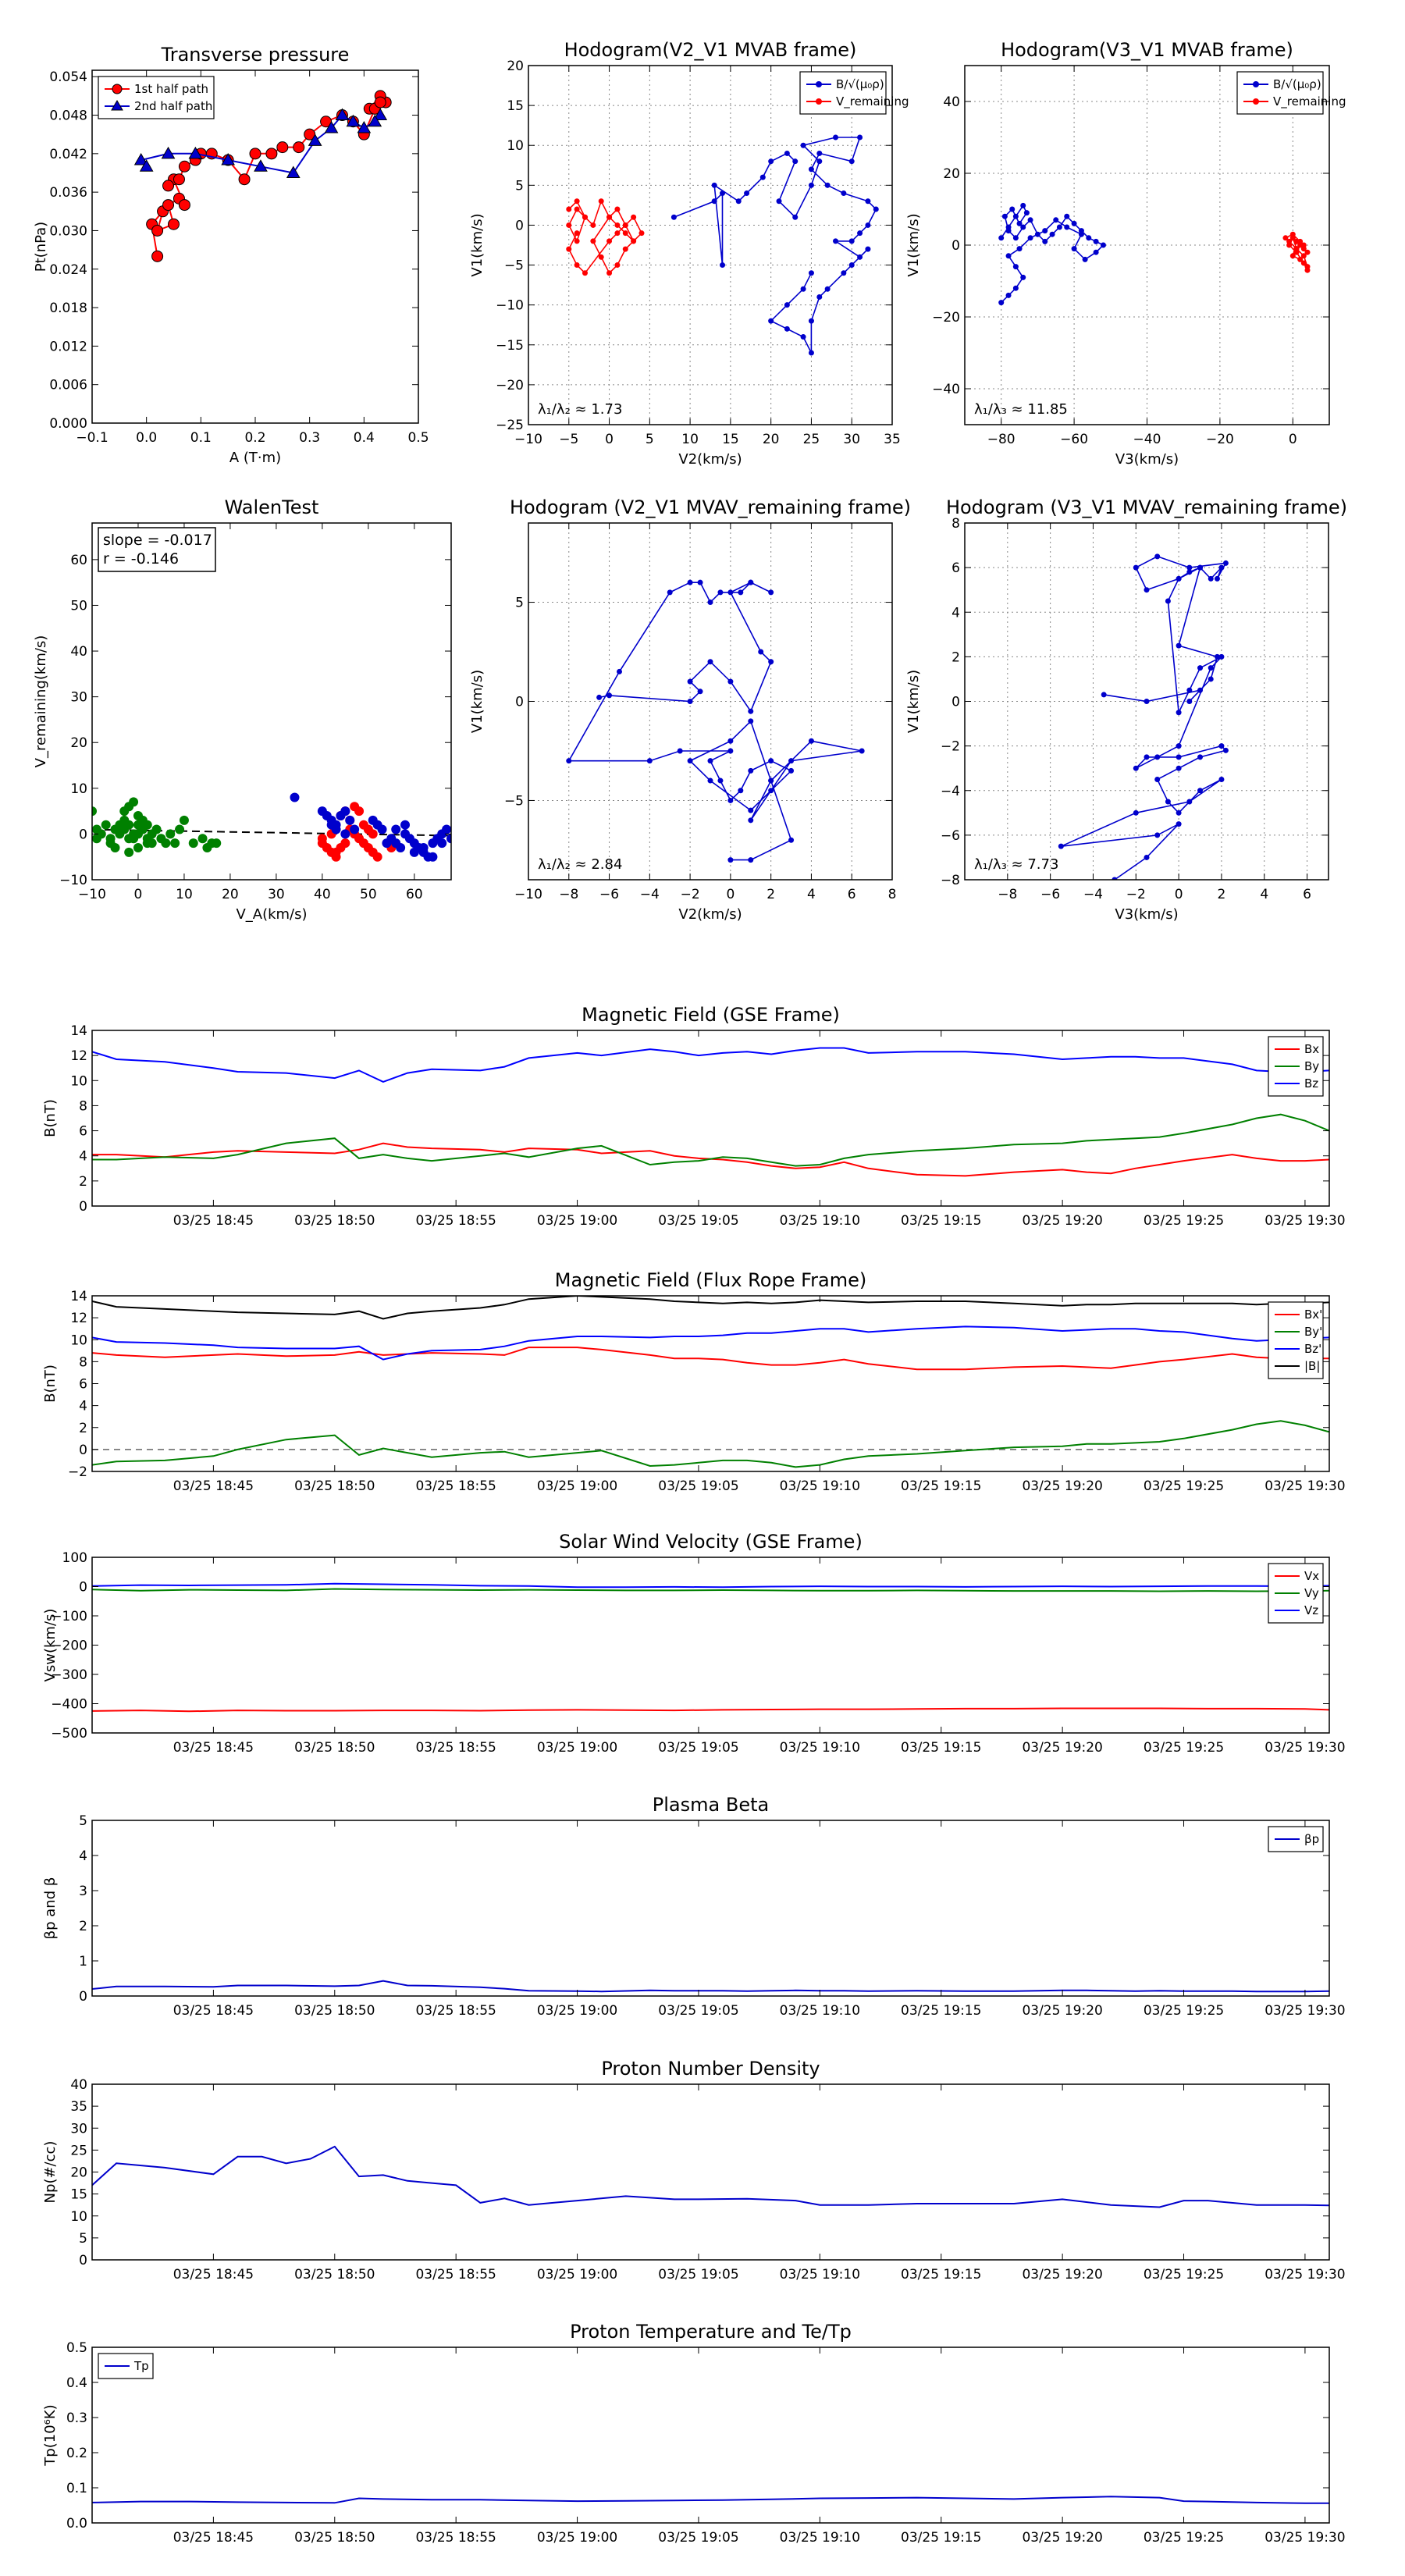 The width and height of the screenshot is (1405, 2576). Describe the element at coordinates (730, 894) in the screenshot. I see `xtick-label: 0` at that location.